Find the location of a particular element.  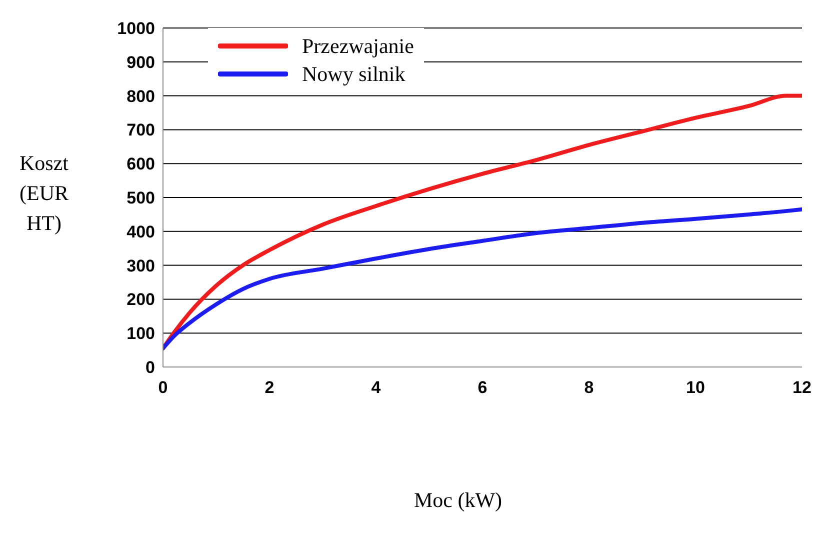

y-tick-label: 100 is located at coordinates (140, 334).